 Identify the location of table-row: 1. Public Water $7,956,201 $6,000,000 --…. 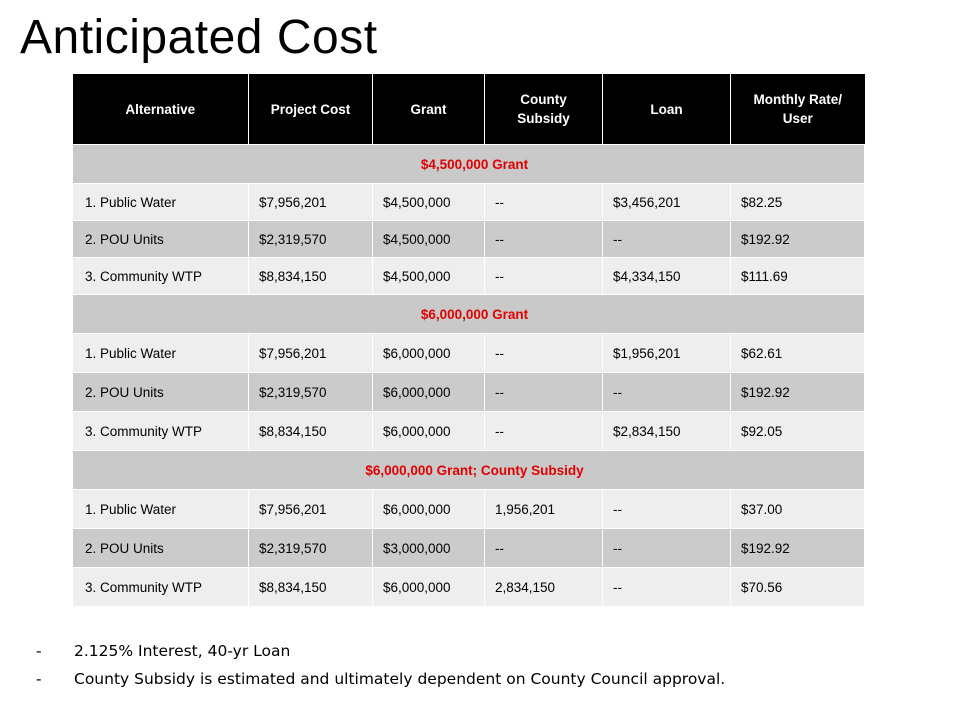
(468, 353).